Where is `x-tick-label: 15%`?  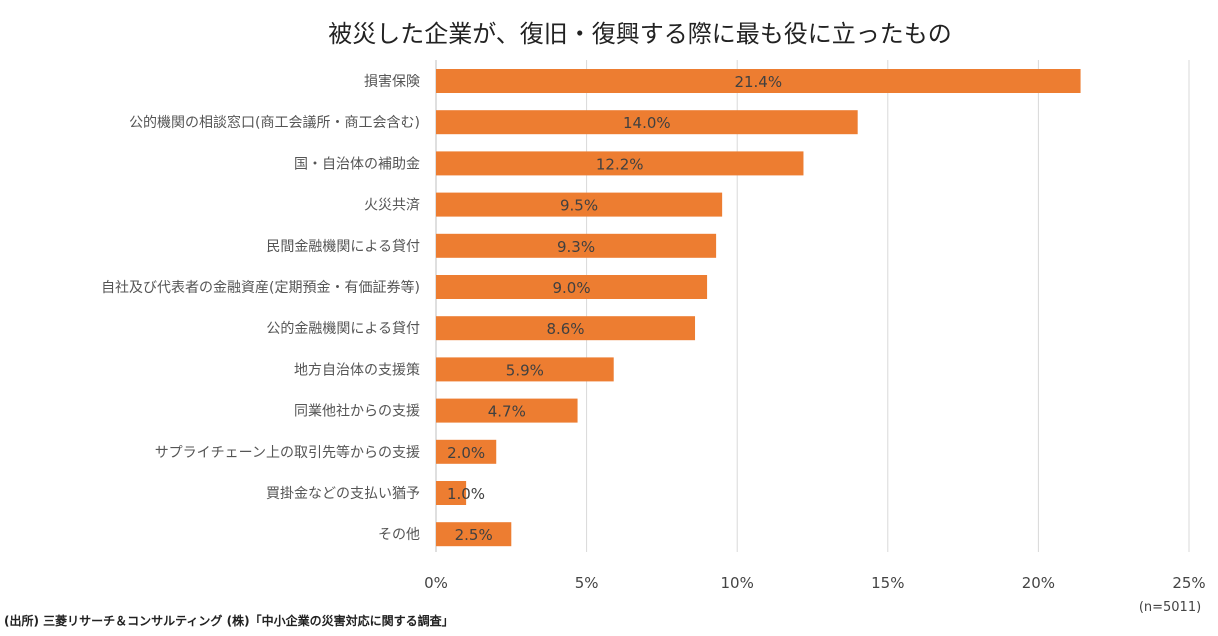
x-tick-label: 15% is located at coordinates (887, 583).